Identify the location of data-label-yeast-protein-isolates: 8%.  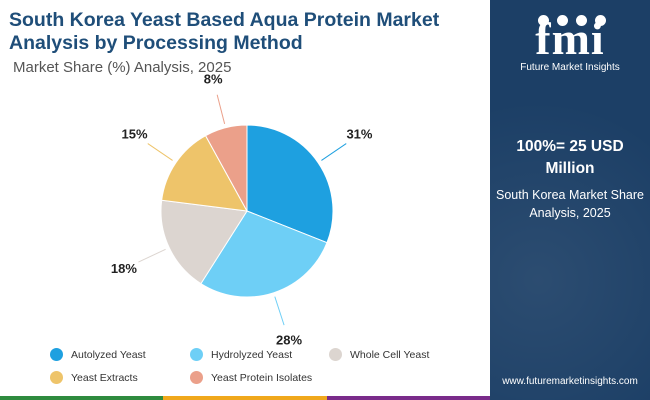
(213, 78).